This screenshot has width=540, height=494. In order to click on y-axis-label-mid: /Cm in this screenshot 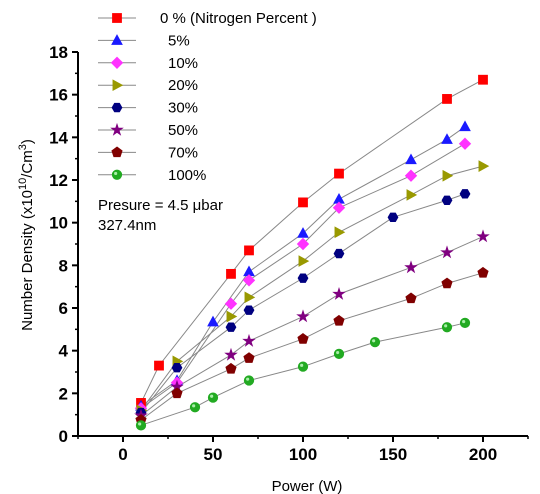, I will do `click(27, 164)`.